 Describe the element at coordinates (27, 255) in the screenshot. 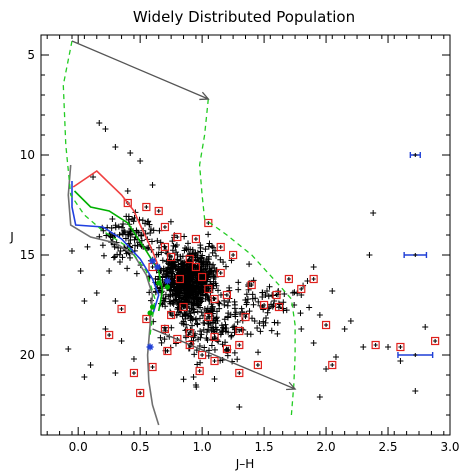

I see `y-tick-label: 15` at that location.